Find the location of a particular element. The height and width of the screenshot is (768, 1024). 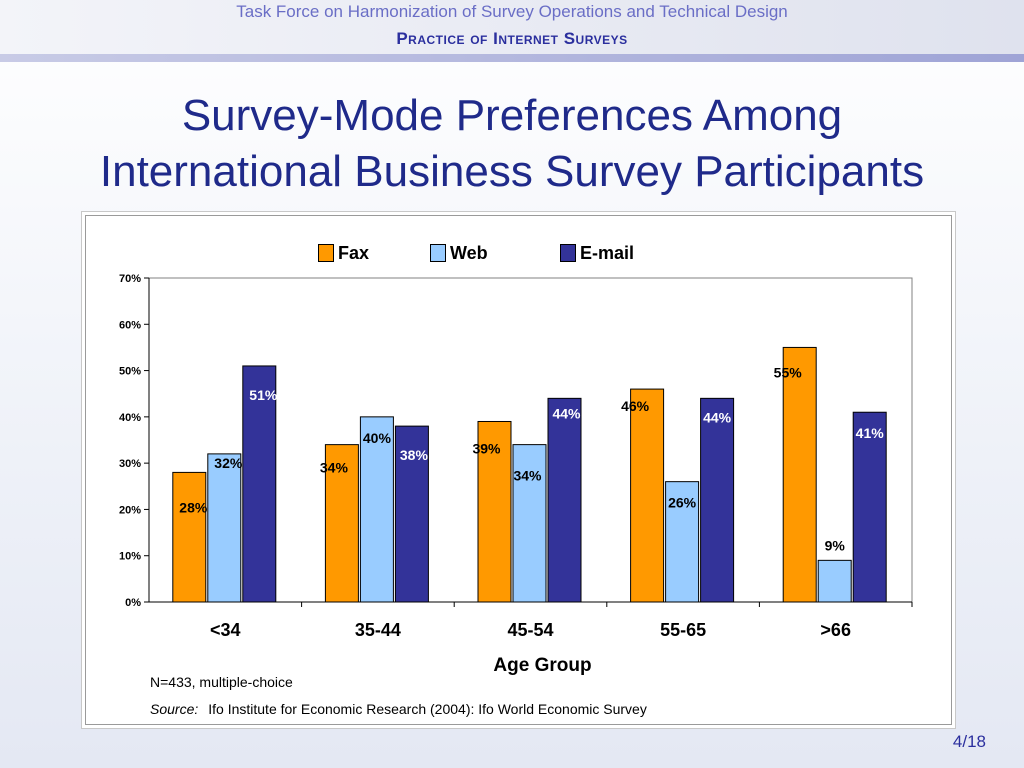

y-tick-label: 70% is located at coordinates (130, 279).